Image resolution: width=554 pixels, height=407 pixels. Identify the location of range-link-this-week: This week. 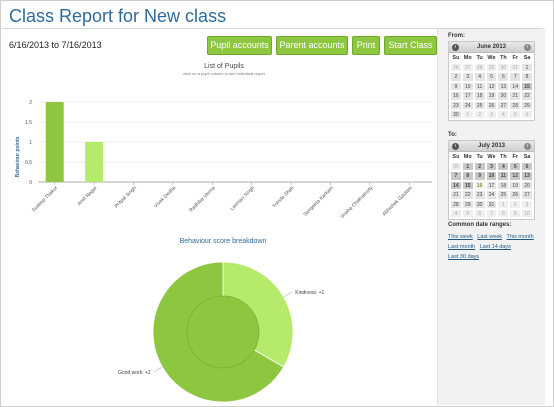
(460, 237).